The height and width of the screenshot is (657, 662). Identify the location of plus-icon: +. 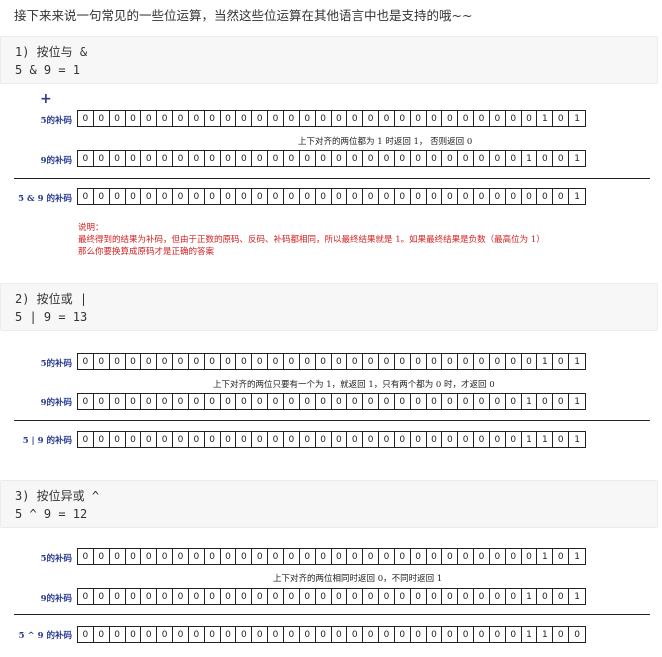
(46, 99).